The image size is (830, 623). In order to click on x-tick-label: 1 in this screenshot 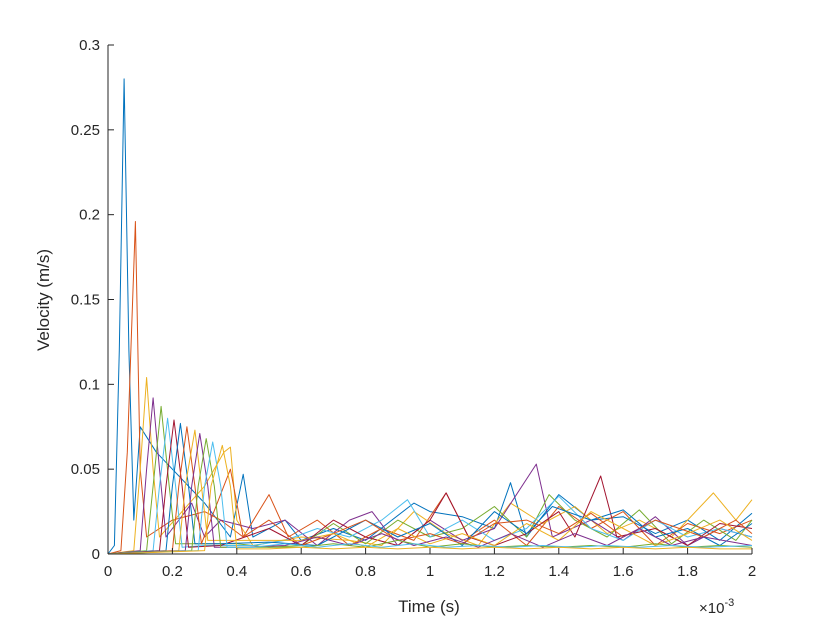, I will do `click(430, 571)`.